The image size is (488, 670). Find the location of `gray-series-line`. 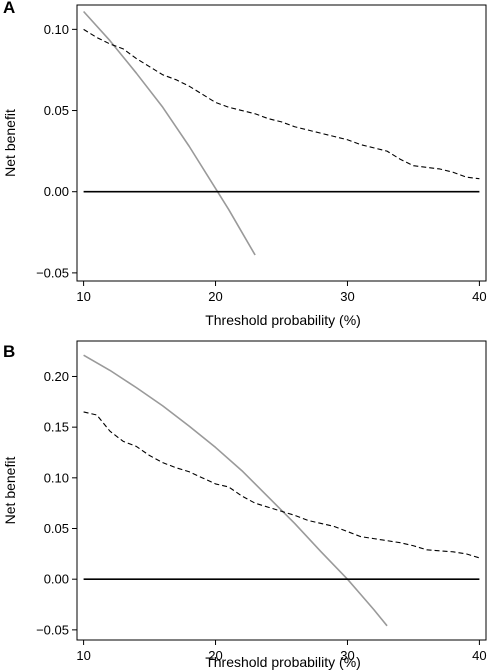

gray-series-line is located at coordinates (169, 133).